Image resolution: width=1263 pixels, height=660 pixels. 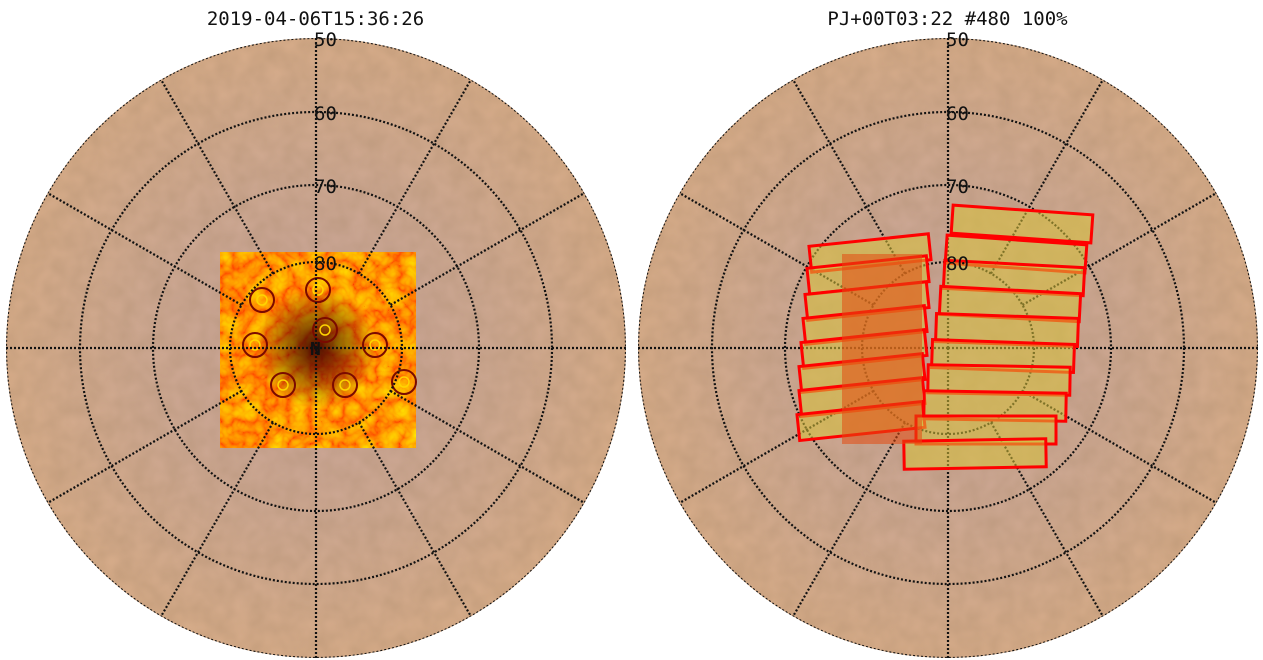 I want to click on observation-image, so click(x=882, y=349).